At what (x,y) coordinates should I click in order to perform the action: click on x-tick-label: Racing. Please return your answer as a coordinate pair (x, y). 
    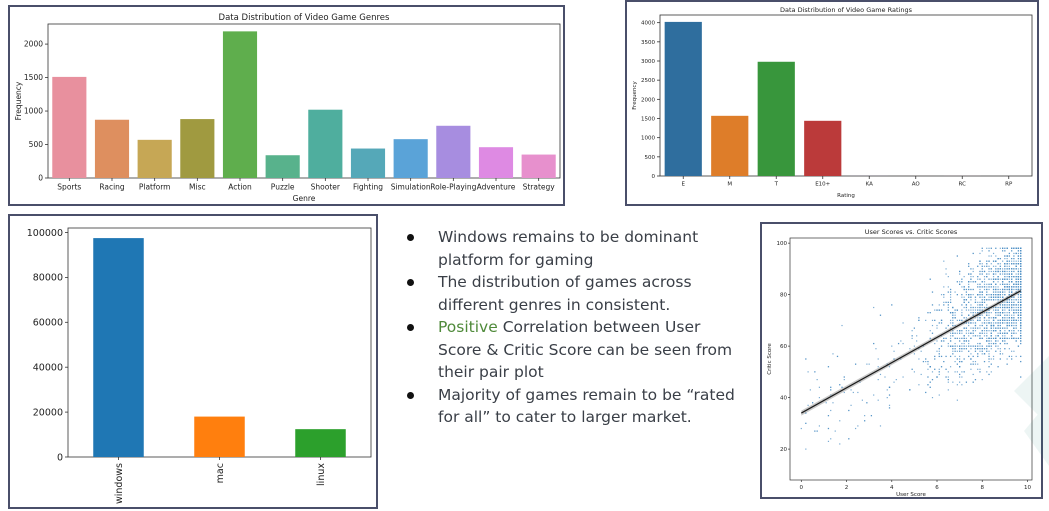
    Looking at the image, I should click on (112, 187).